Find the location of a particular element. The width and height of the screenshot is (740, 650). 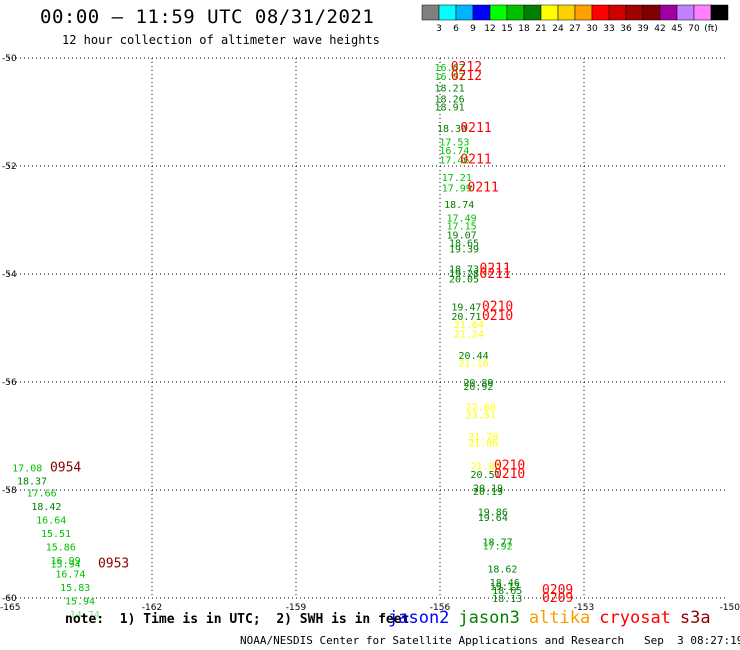

swh-value-label: 20.44 is located at coordinates (474, 356).